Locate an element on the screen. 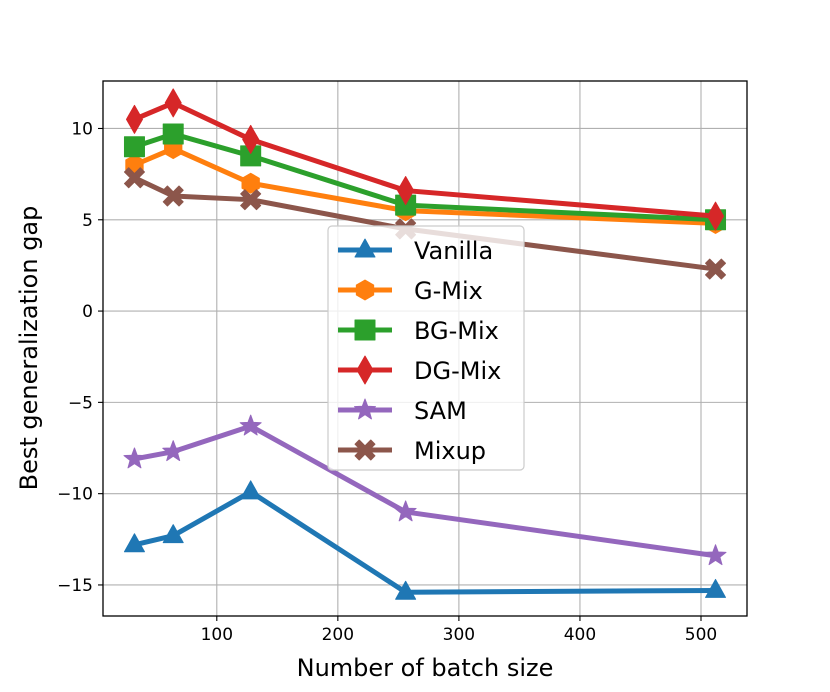 The height and width of the screenshot is (692, 830). series-g-mix is located at coordinates (425, 186).